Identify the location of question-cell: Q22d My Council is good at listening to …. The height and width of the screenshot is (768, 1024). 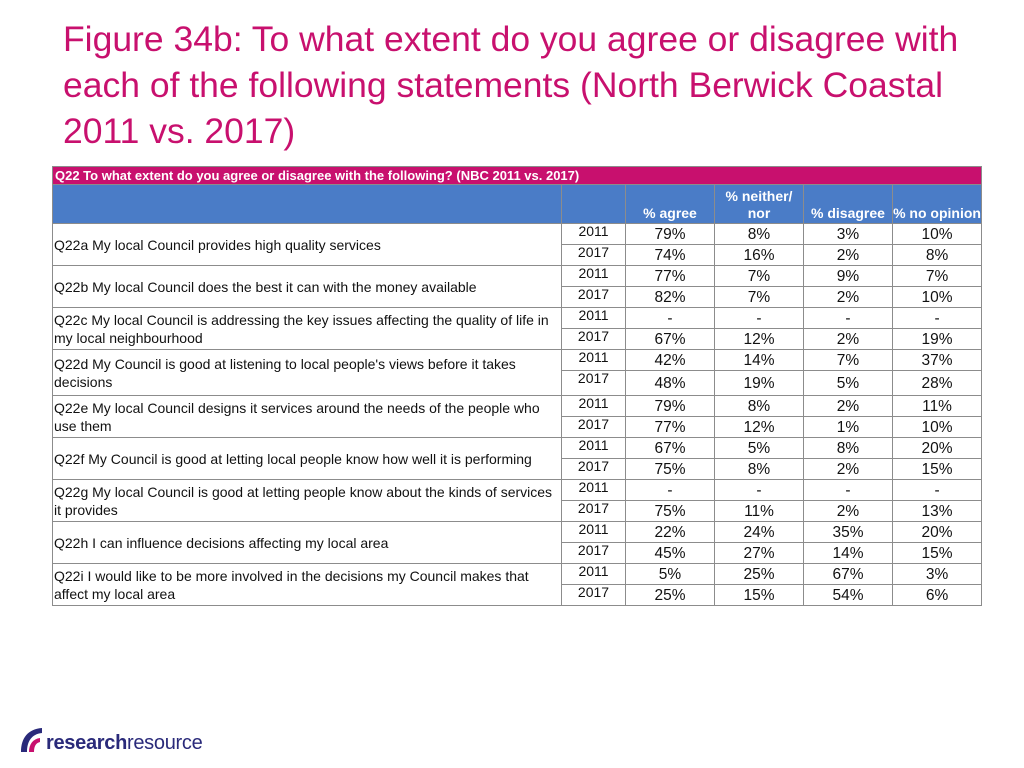
(307, 372).